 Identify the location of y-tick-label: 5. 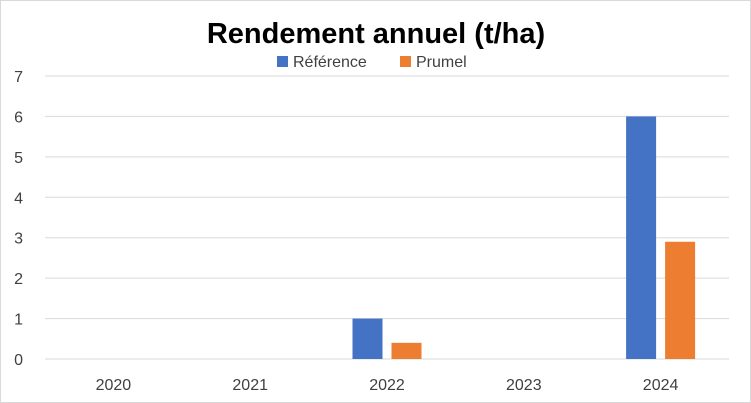
(18, 158).